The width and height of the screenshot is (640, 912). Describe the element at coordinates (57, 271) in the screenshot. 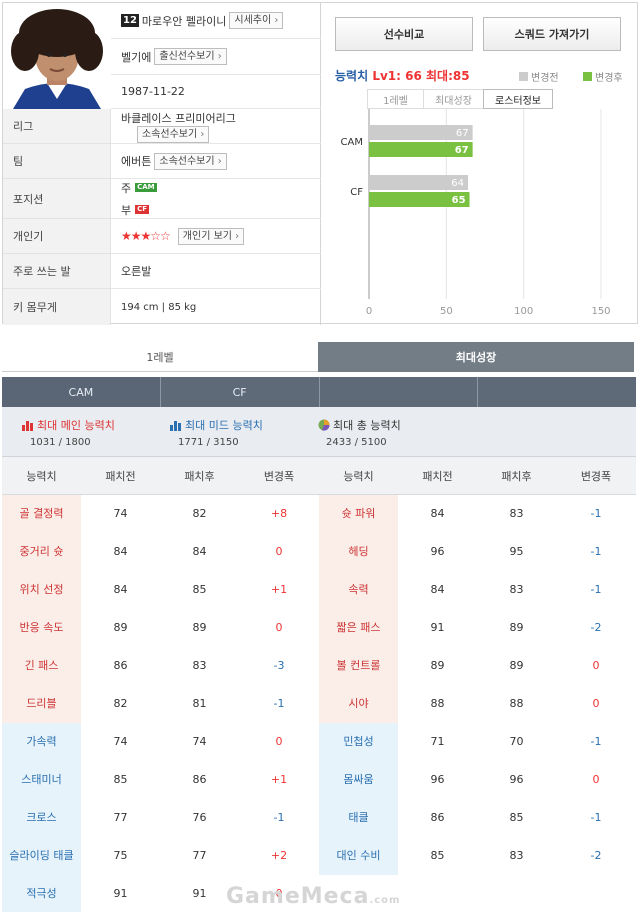

I see `label-foot: 주로 쓰는 발` at that location.